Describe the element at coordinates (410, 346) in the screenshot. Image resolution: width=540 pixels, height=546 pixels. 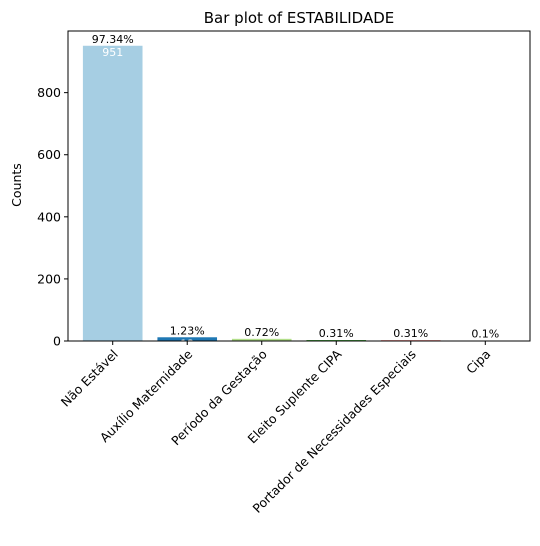
I see `count-label-4: 3` at that location.